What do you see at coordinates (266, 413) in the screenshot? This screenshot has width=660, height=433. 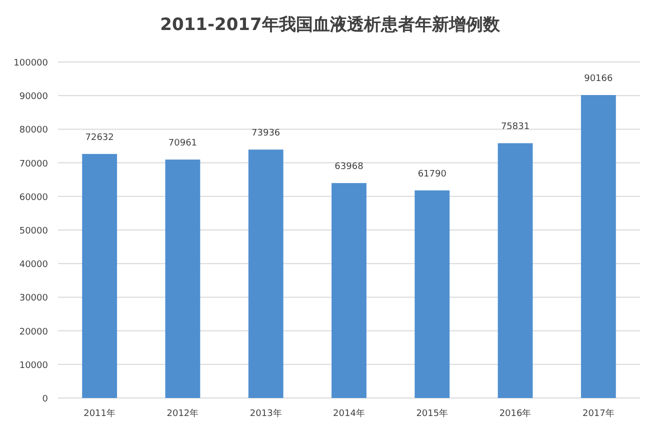 I see `x-tick-label: 2013年` at bounding box center [266, 413].